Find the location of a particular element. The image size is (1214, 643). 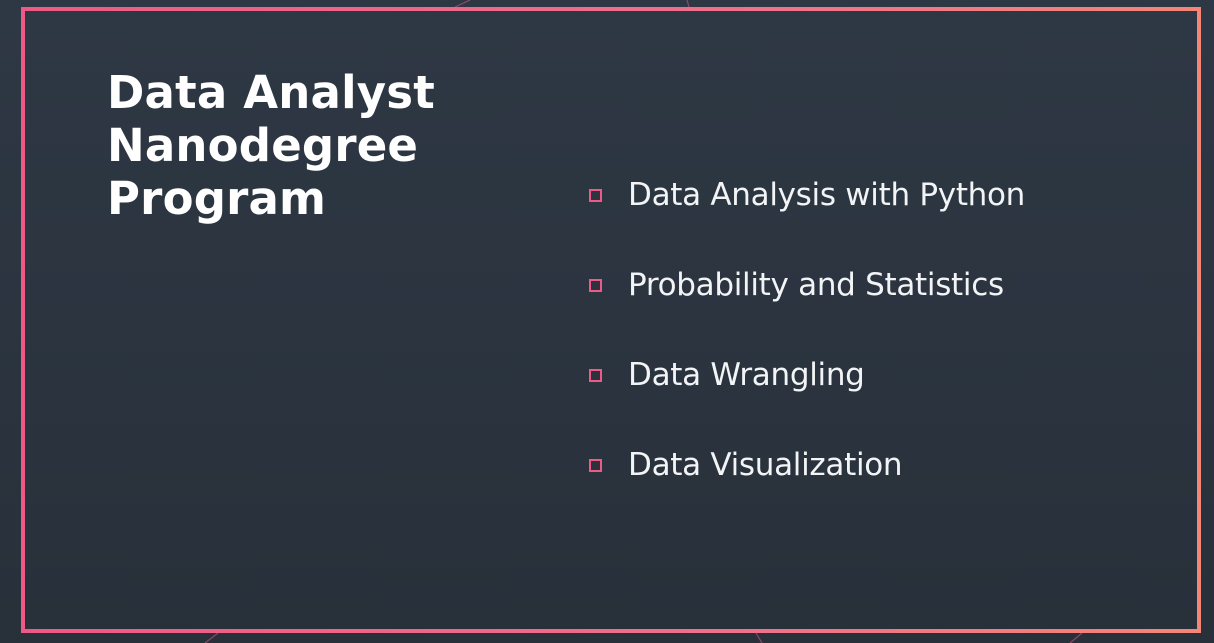

title-line: Data Analyst is located at coordinates (271, 92).